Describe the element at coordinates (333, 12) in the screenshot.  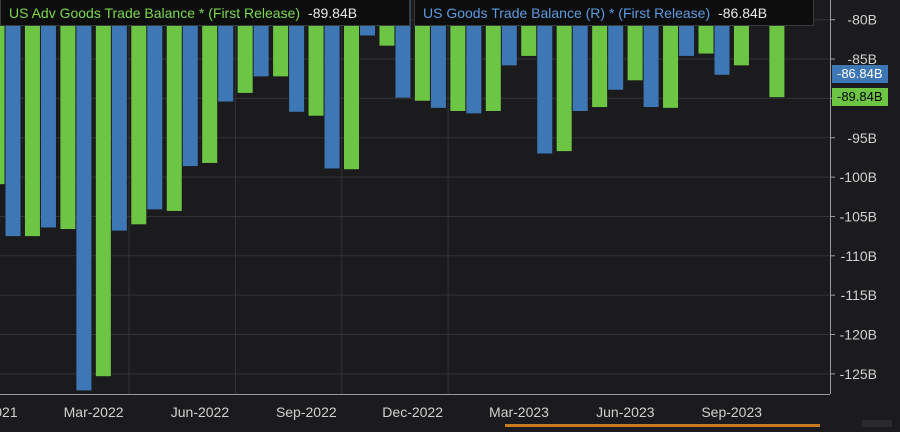
I see `legend-series-adv-value: -89.84B` at that location.